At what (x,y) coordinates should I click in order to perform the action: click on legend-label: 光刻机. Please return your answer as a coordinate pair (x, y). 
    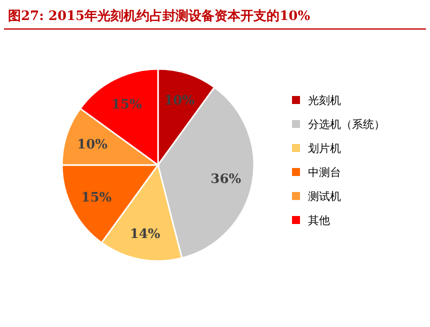
    Looking at the image, I should click on (324, 100).